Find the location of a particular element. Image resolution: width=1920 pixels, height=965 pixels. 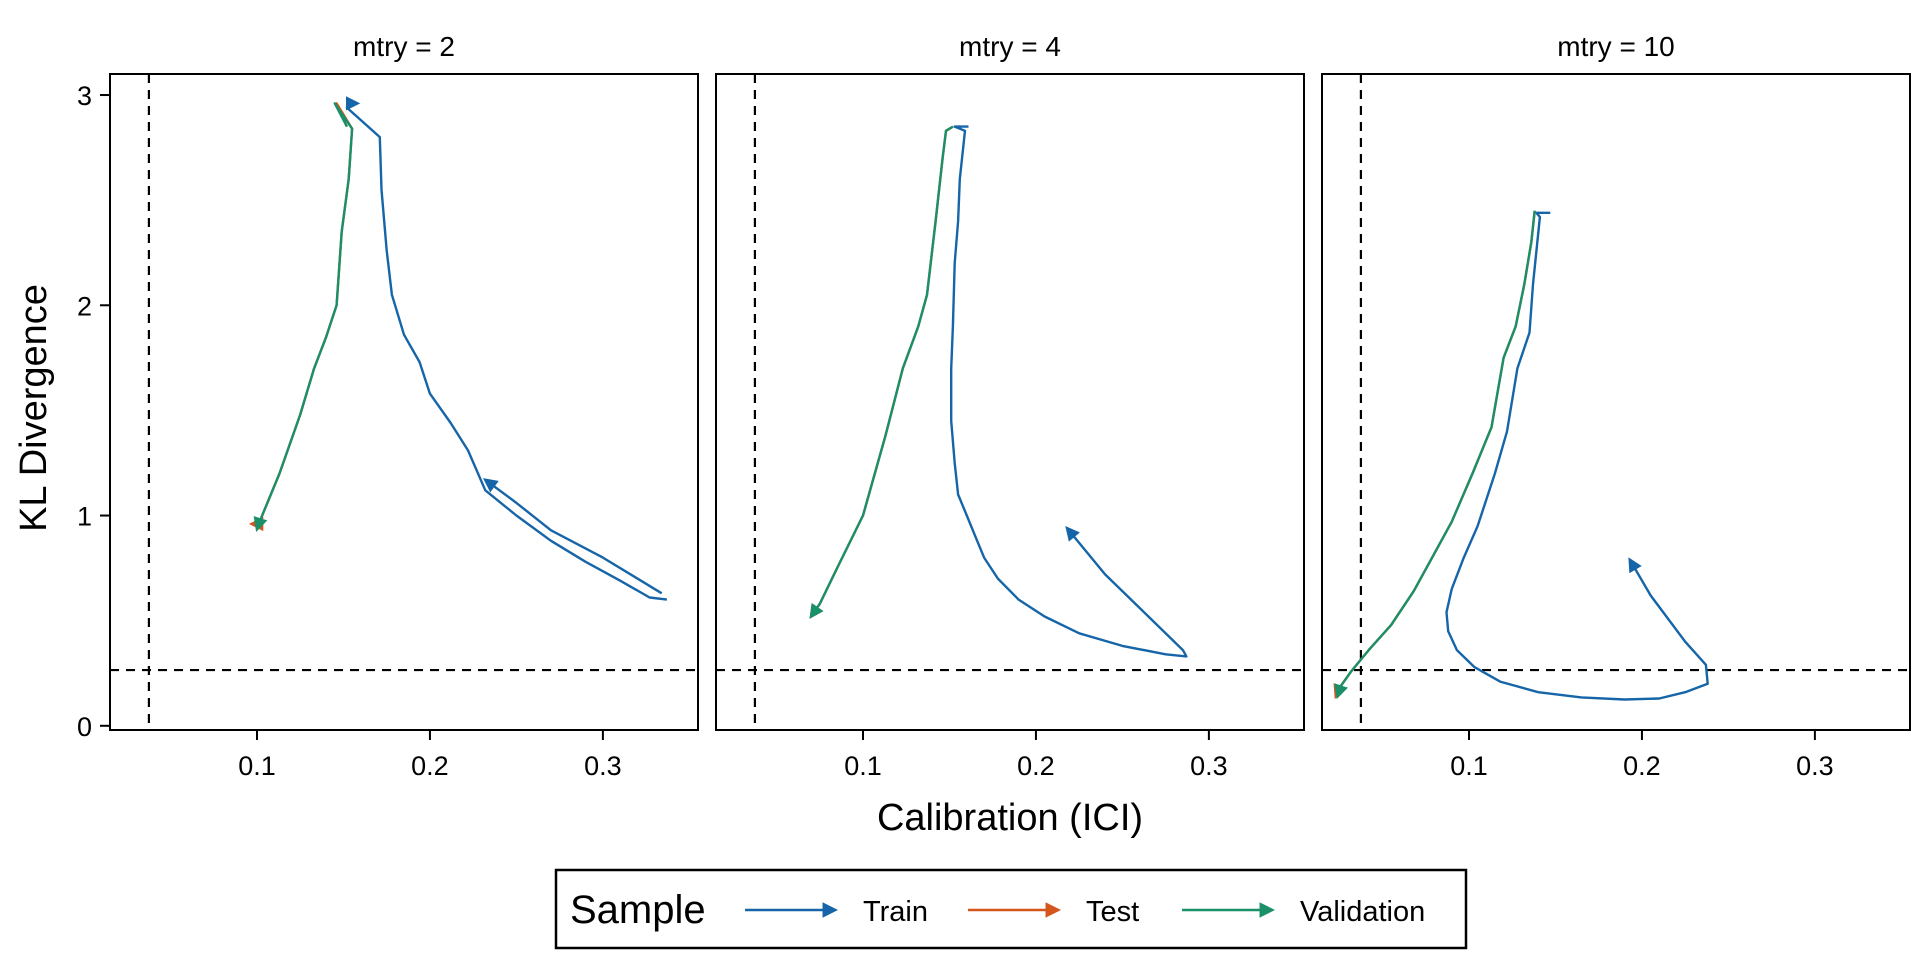

y-tick-label: 1 is located at coordinates (84, 517).